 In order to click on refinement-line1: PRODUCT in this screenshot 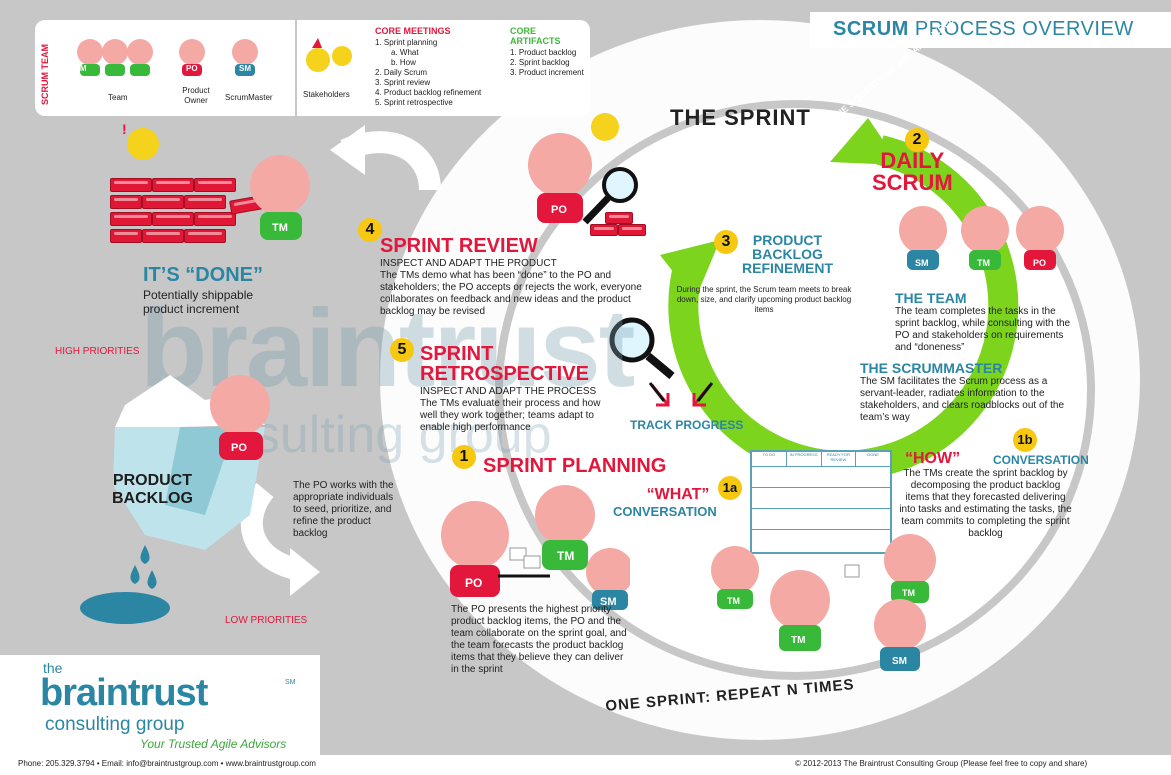, I will do `click(787, 240)`.